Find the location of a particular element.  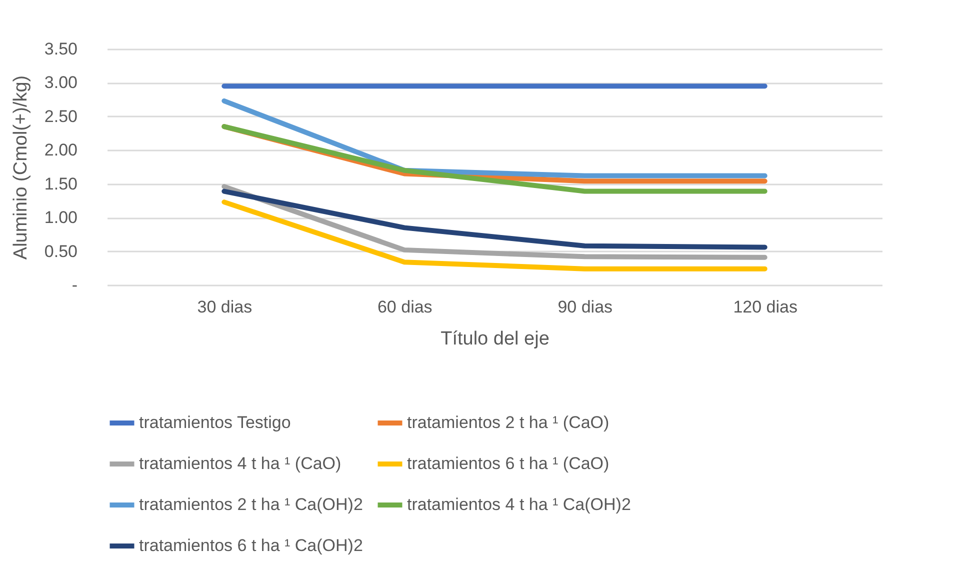

y-tick-label: 1.50 is located at coordinates (61, 184).